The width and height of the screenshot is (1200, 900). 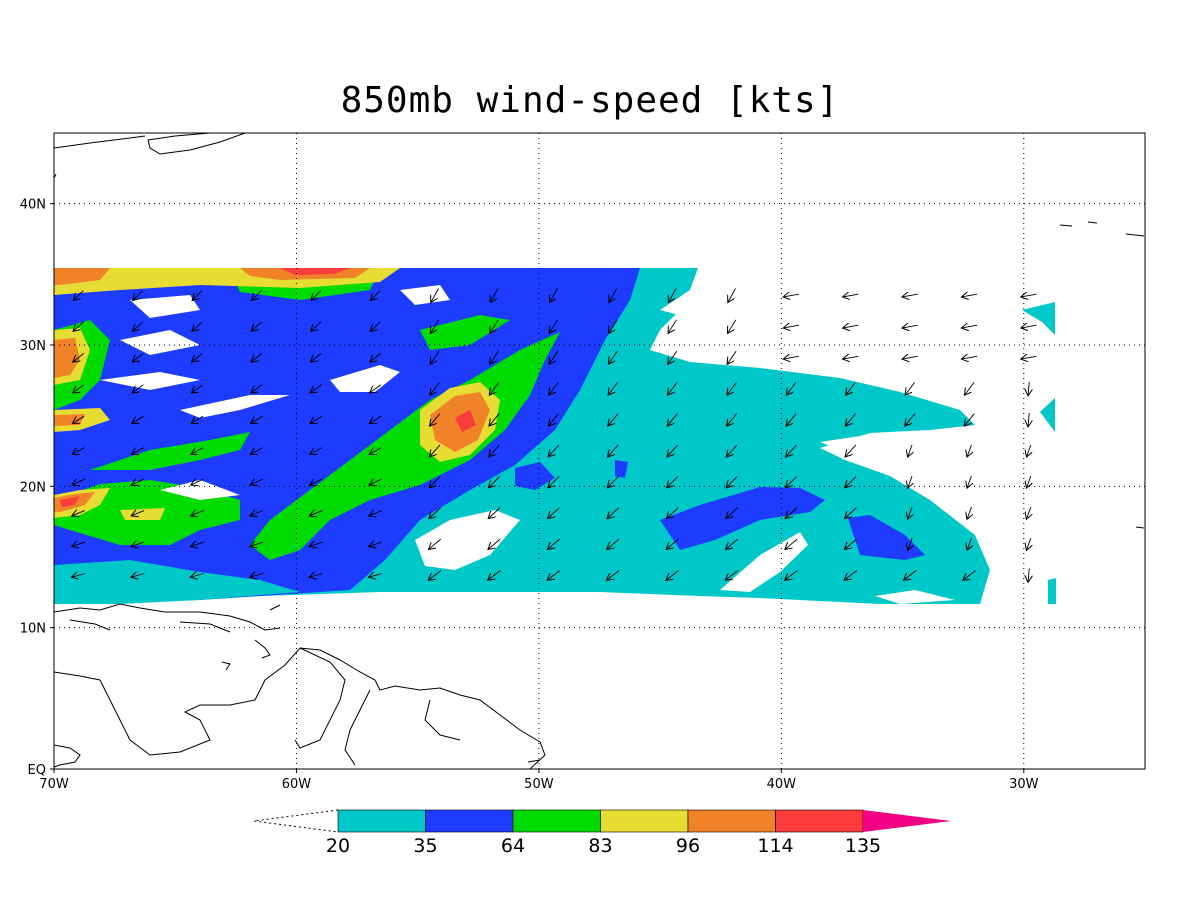 I want to click on lat-tick-label: 20N, so click(x=33, y=487).